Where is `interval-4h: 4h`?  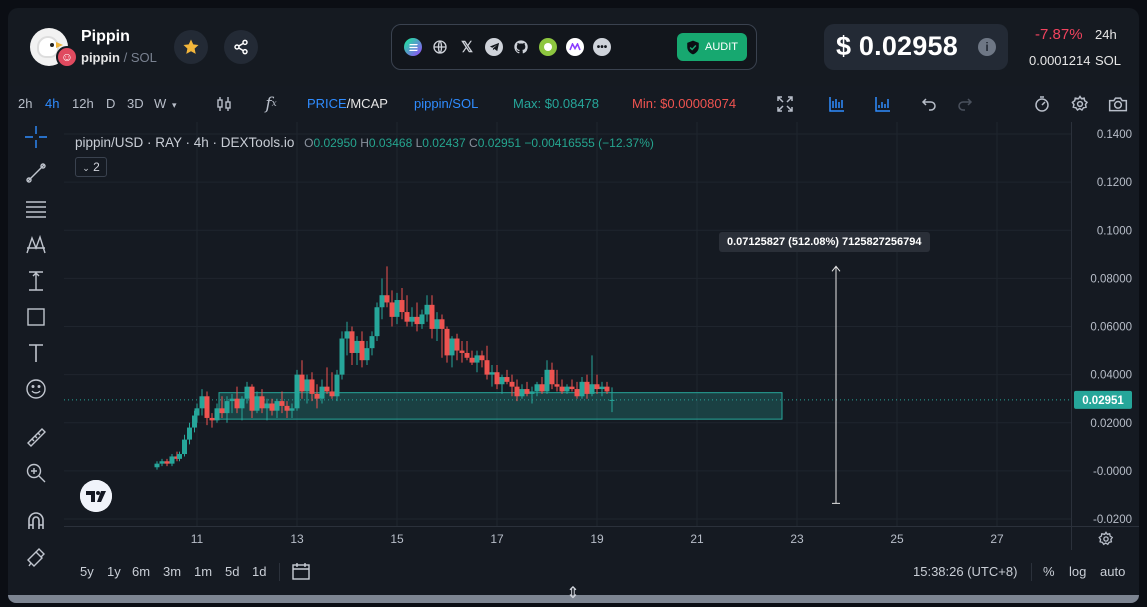
interval-4h: 4h is located at coordinates (52, 103).